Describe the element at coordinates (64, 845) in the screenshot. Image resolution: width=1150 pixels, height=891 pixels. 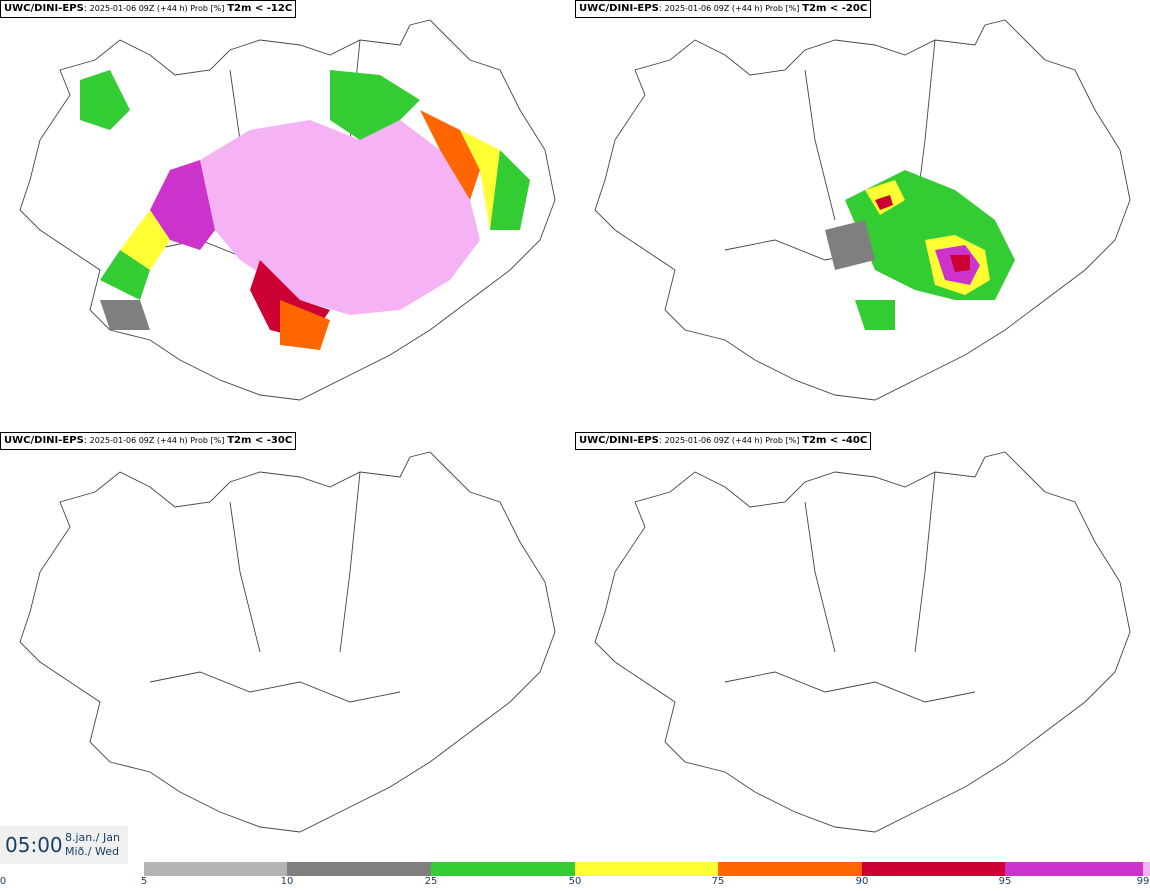
I see `valid-time-box: 05:00 8.jan./ Jan Mið./ Wed` at that location.